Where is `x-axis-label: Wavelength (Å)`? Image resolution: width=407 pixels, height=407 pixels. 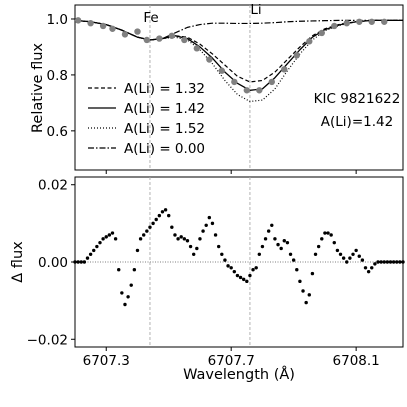
x-axis-label: Wavelength (Å) is located at coordinates (239, 374).